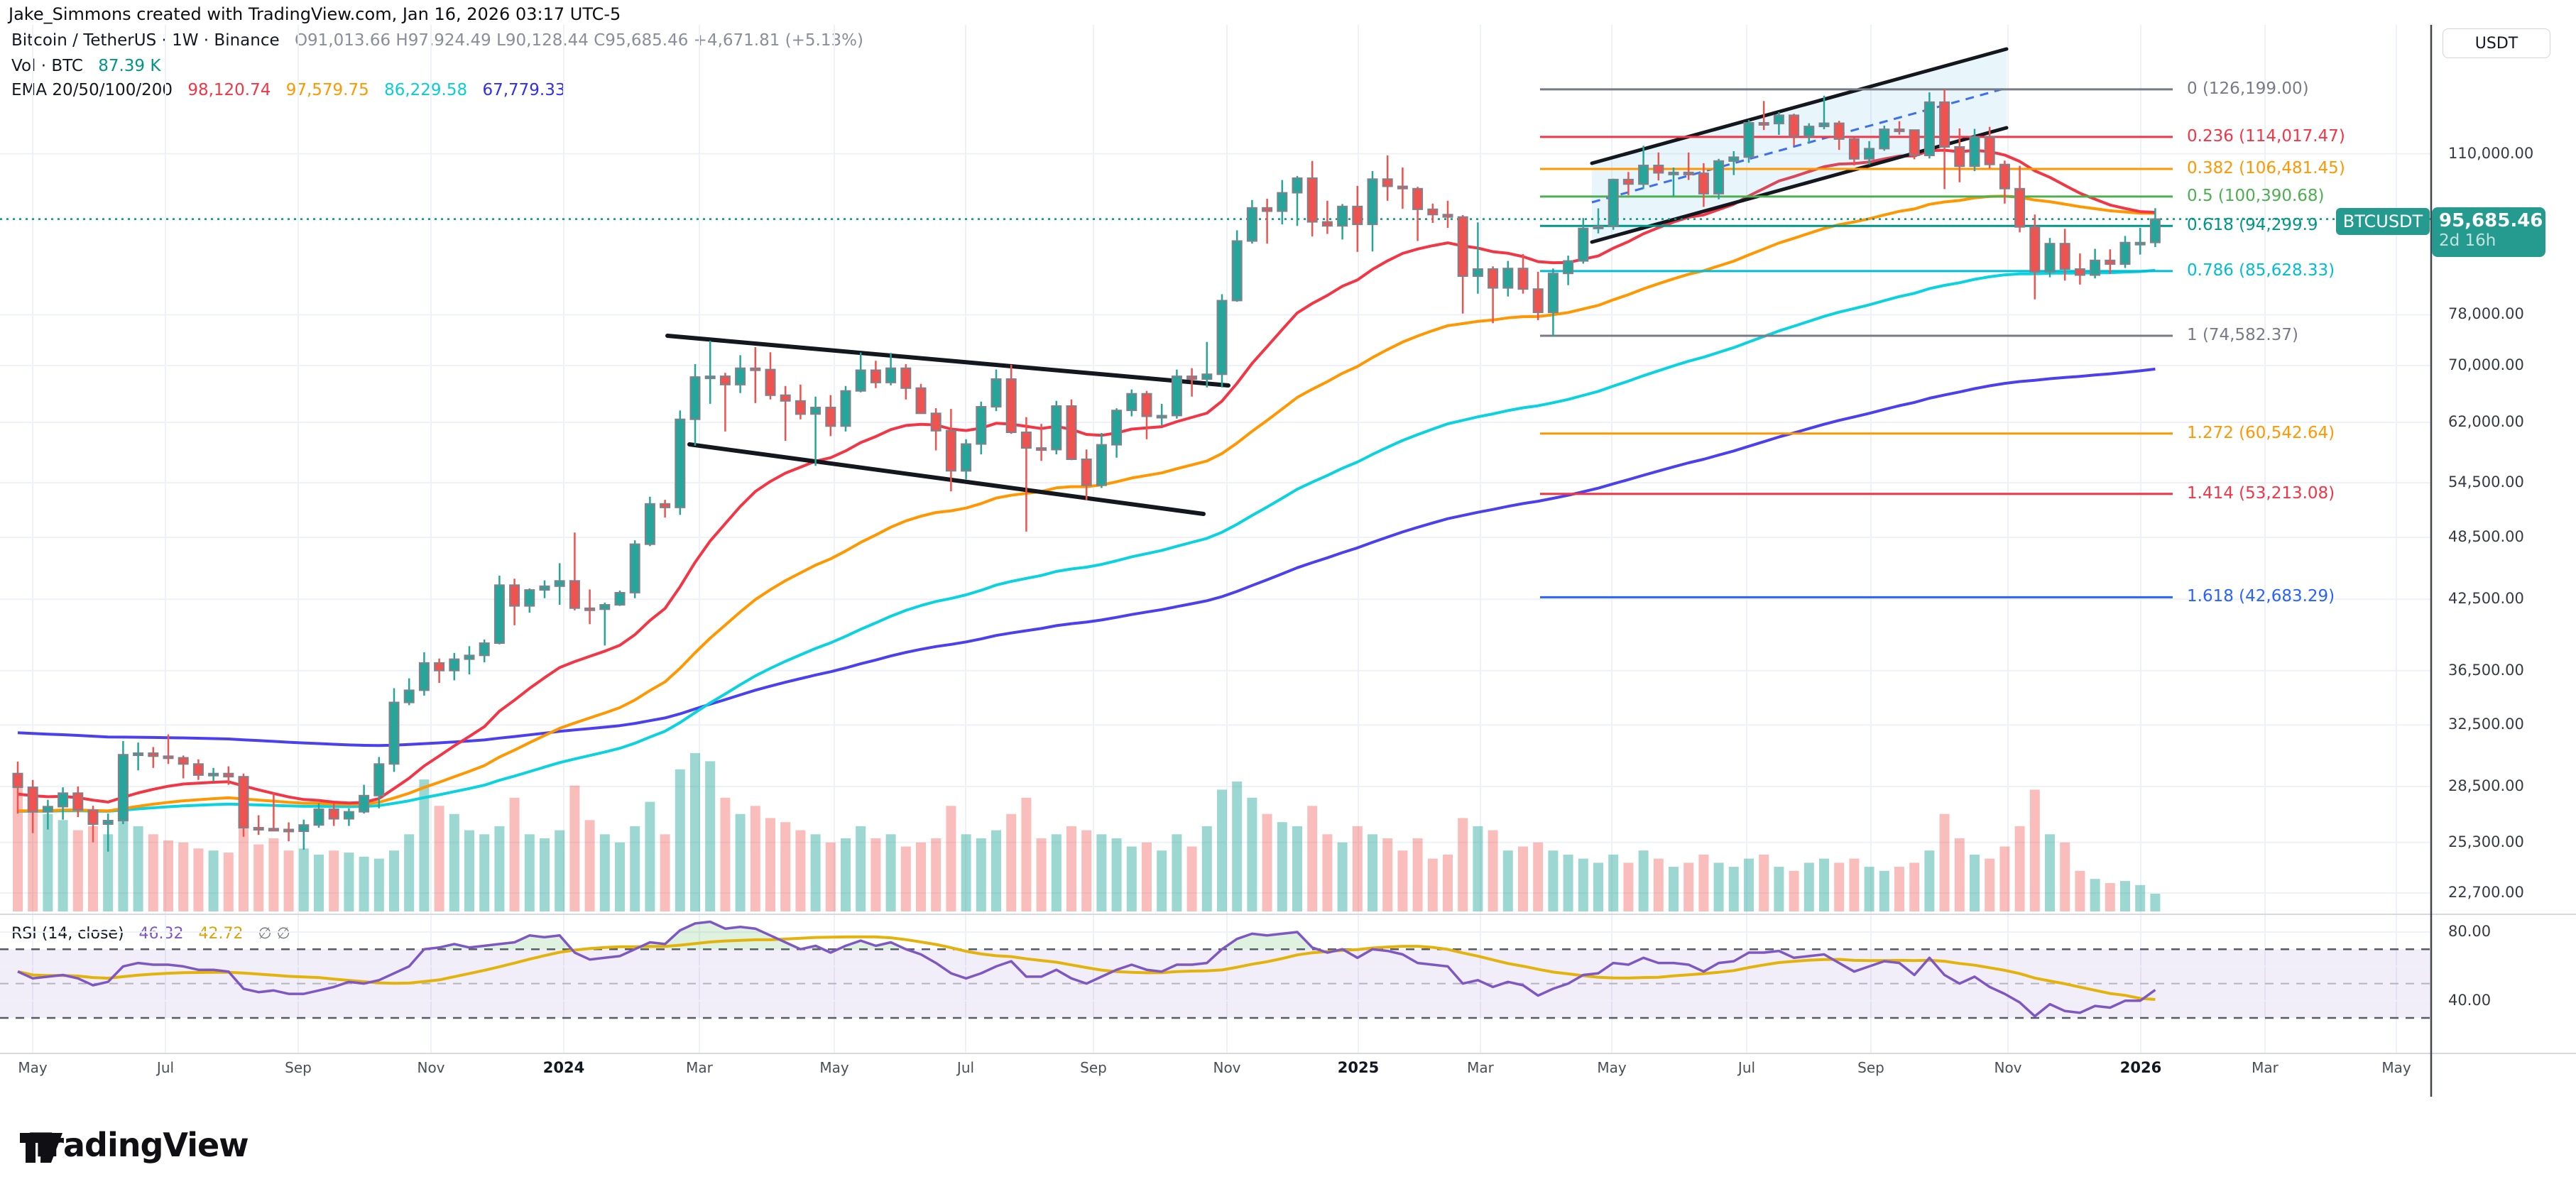 The width and height of the screenshot is (2576, 1189). Describe the element at coordinates (2496, 43) in the screenshot. I see `price-scale-currency-toggle: USDT` at that location.